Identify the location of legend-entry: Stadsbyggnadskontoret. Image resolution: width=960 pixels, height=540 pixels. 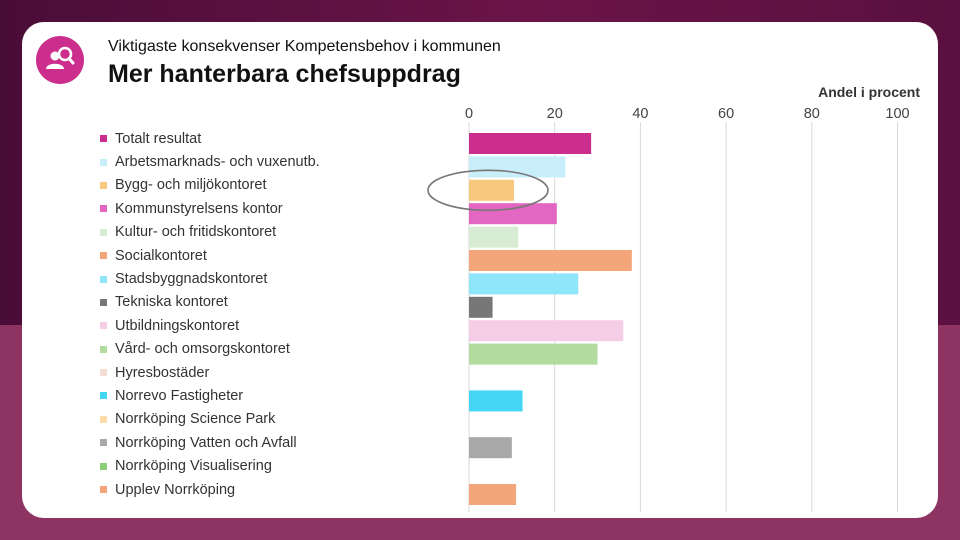
(210, 278).